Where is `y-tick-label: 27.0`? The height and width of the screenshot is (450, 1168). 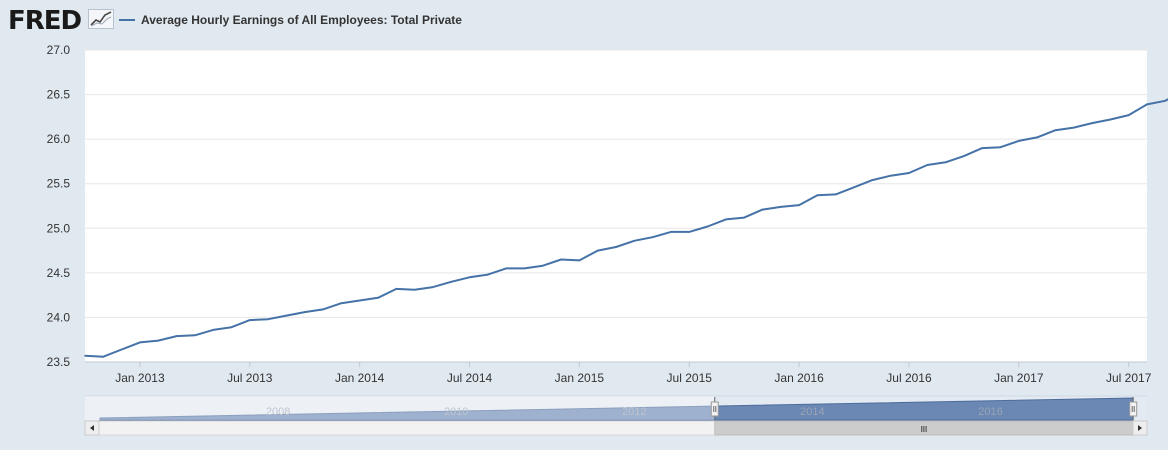 y-tick-label: 27.0 is located at coordinates (59, 50).